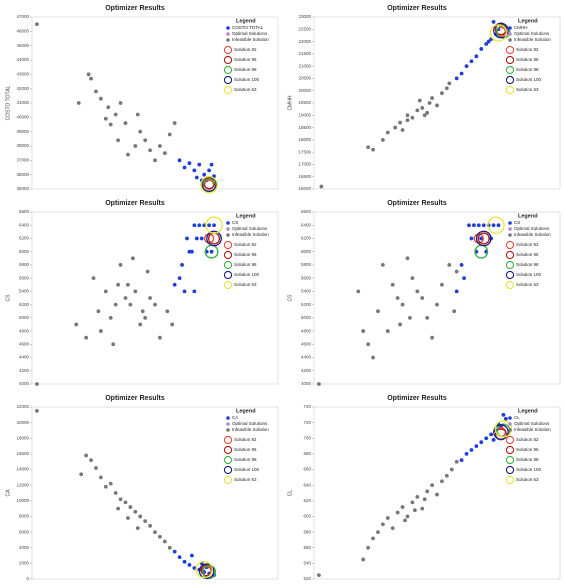 This screenshot has height=584, width=564. What do you see at coordinates (22, 145) in the screenshot?
I see `y-tick-label: 38000` at bounding box center [22, 145].